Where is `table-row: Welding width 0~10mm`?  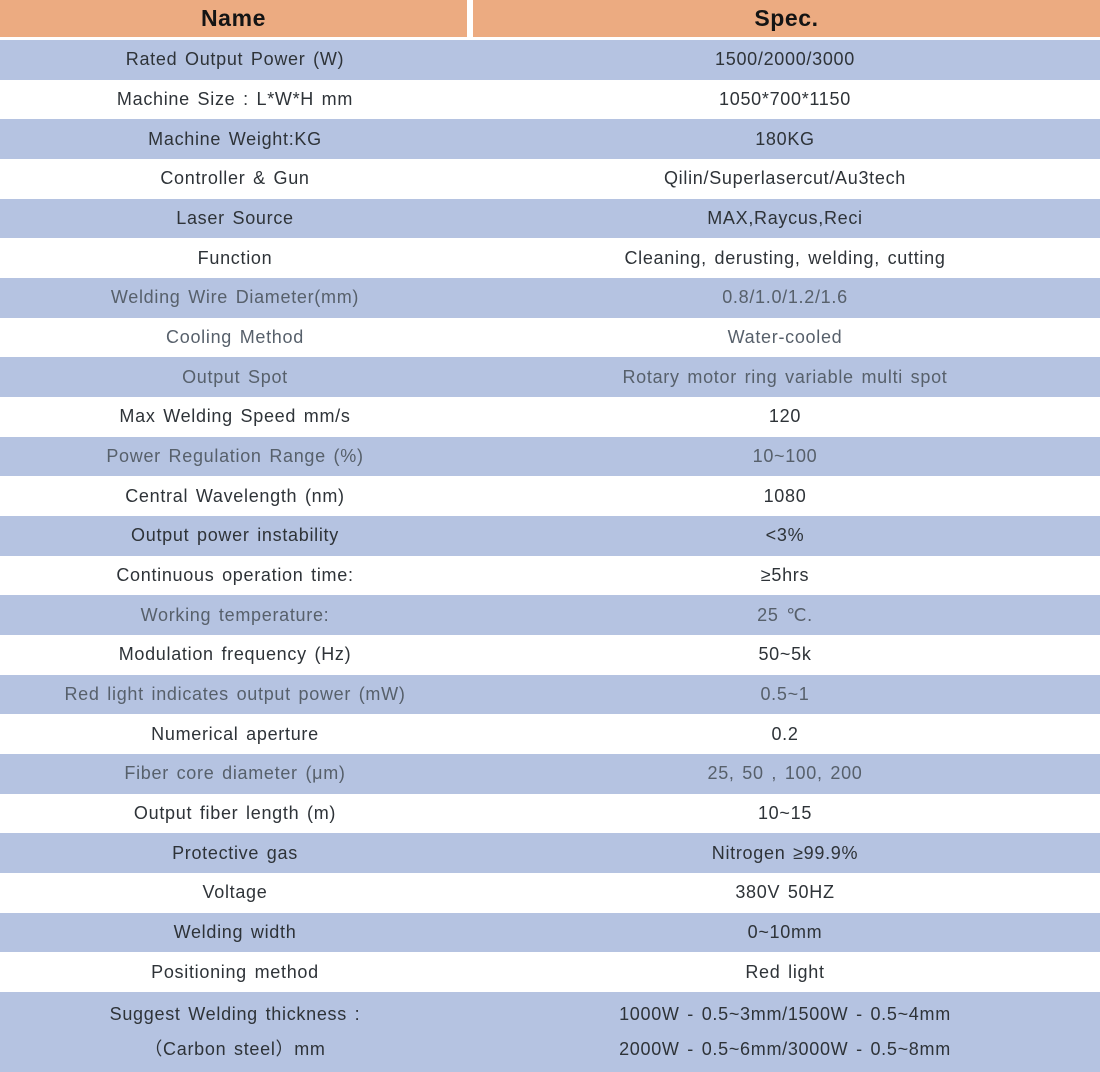 table-row: Welding width 0~10mm is located at coordinates (550, 932).